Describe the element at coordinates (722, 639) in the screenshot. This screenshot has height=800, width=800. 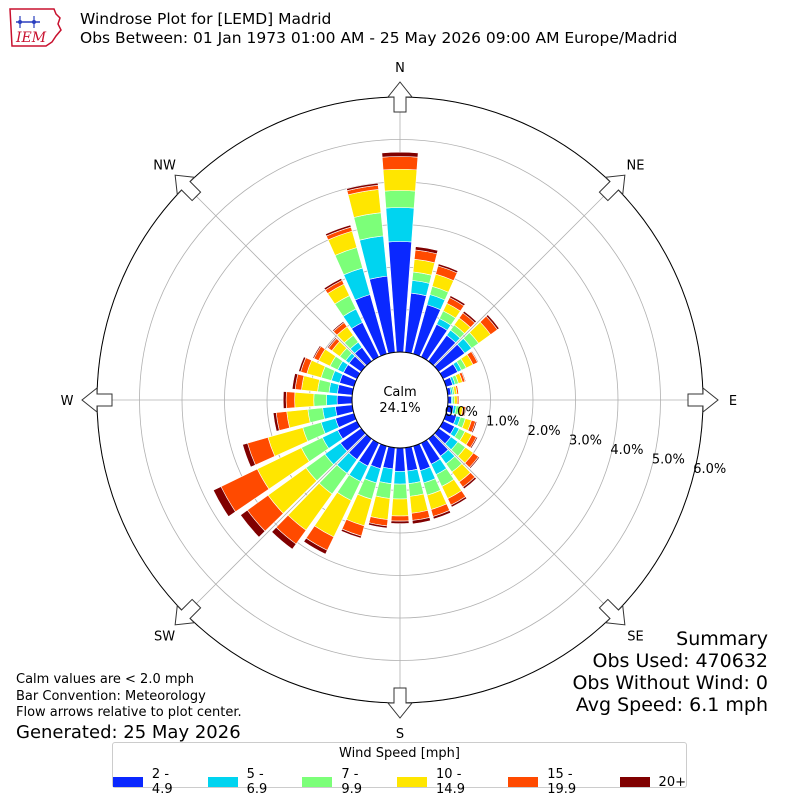
I see `summary-heading: Summary` at that location.